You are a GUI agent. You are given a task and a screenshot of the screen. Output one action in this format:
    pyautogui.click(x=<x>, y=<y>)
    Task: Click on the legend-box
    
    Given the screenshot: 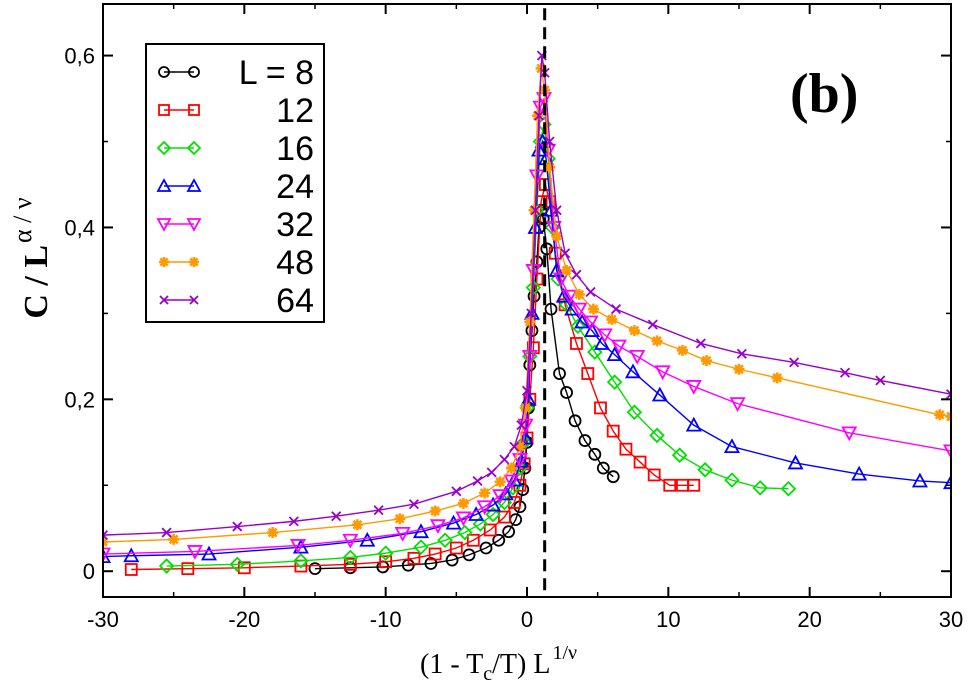 What is the action you would take?
    pyautogui.click(x=235, y=183)
    